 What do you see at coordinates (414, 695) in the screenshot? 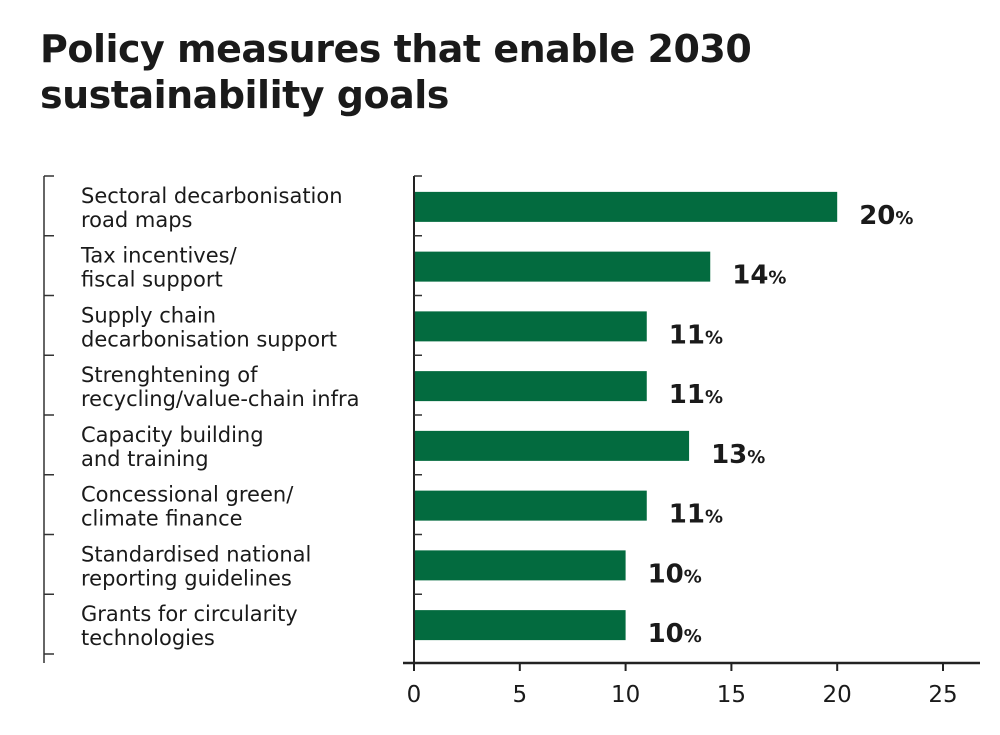
I see `x-tick-label: 0` at bounding box center [414, 695].